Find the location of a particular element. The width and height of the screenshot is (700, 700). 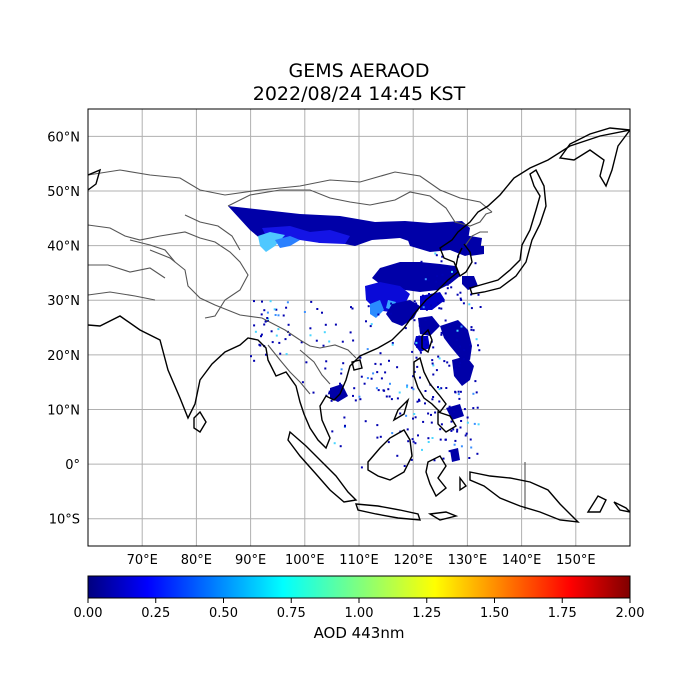

colorbar-tick-label: 1.25 is located at coordinates (426, 613).